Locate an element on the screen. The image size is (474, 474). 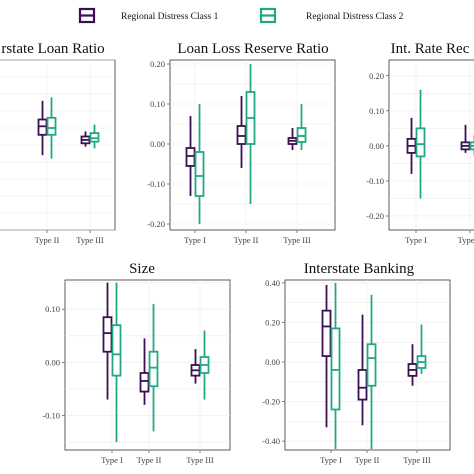
y-tick-label: 0.40 is located at coordinates (272, 283).